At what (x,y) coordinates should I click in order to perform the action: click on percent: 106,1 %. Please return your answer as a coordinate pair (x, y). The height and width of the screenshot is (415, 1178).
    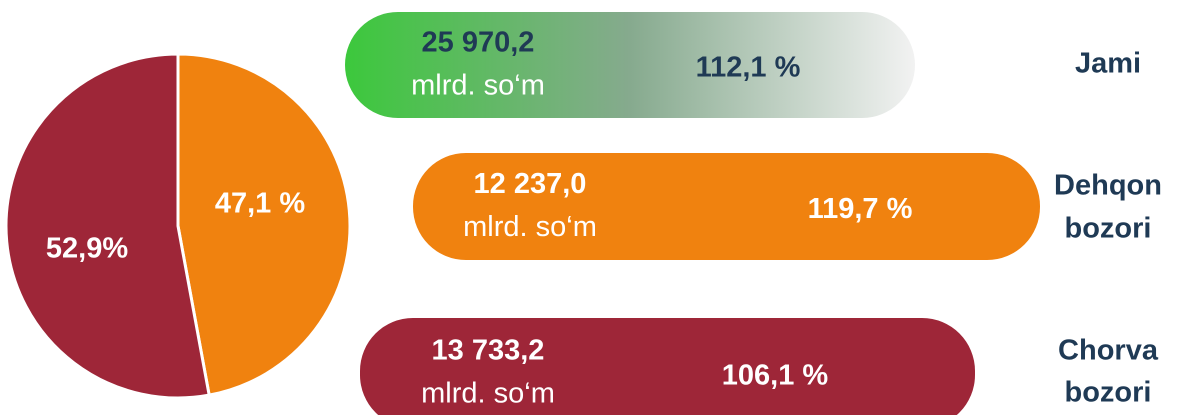
    Looking at the image, I should click on (775, 376).